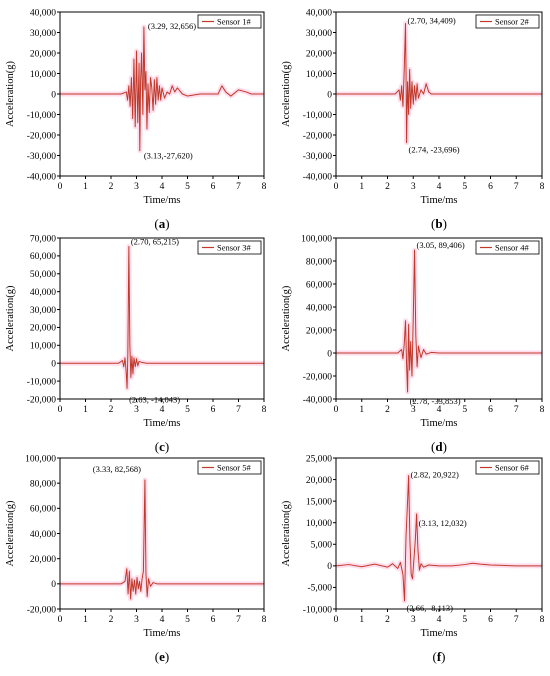 The height and width of the screenshot is (676, 550). What do you see at coordinates (168, 156) in the screenshot?
I see `annotation-label: (3.13,-27,620)` at bounding box center [168, 156].